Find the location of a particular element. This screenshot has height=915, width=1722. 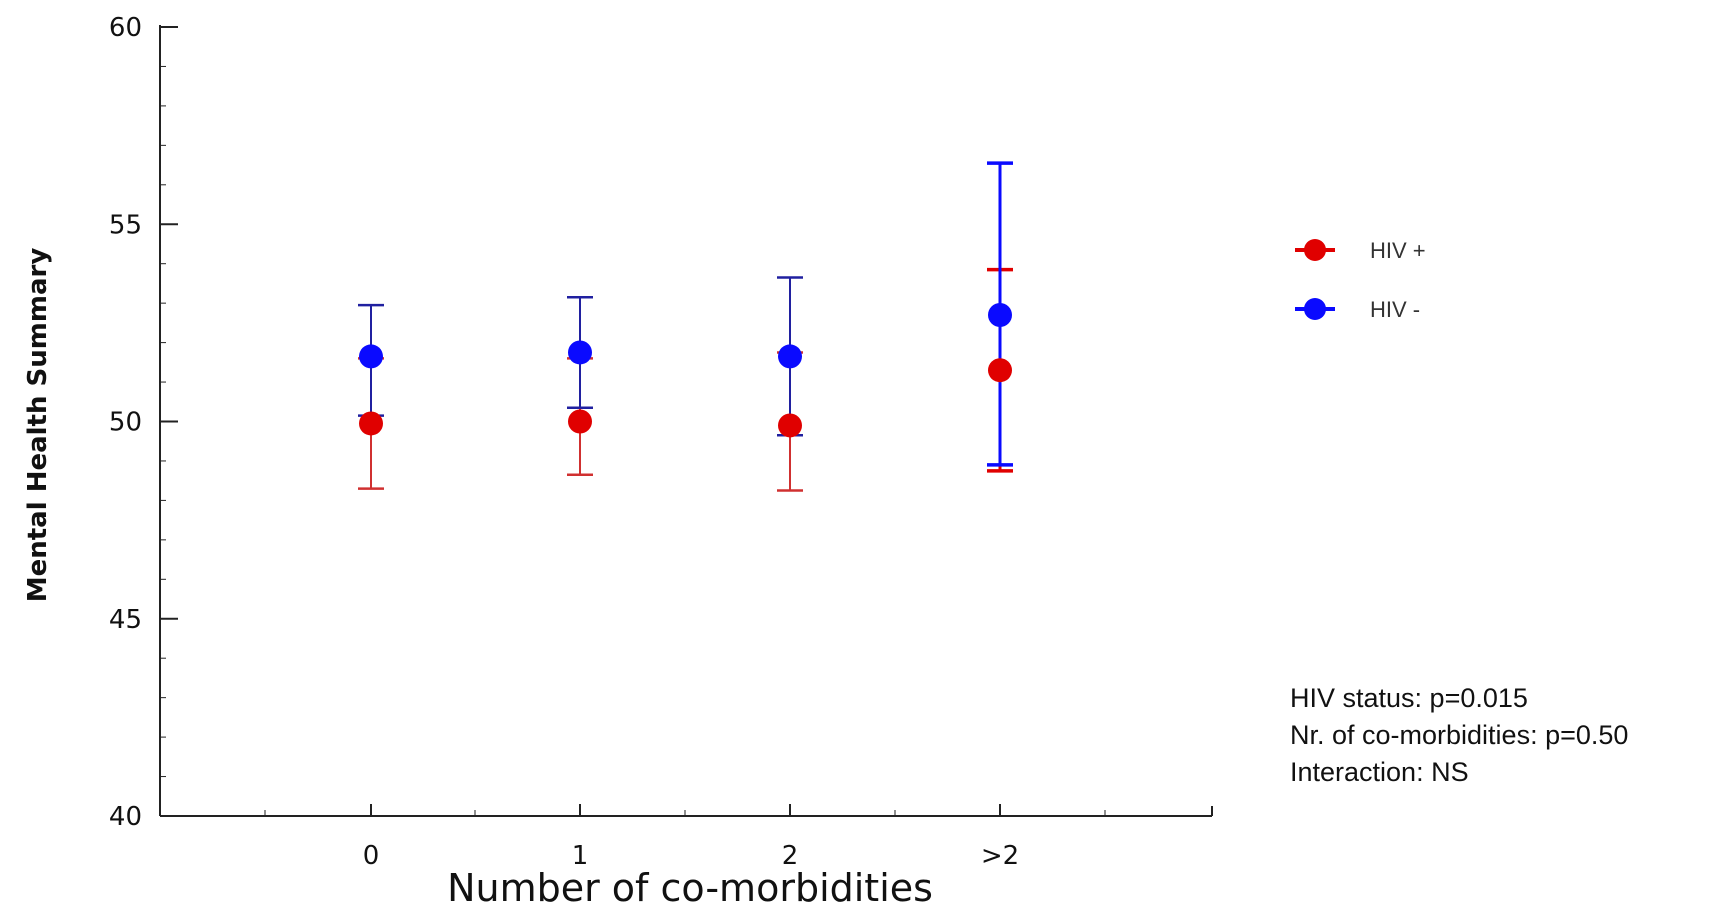

y-axis-label: Mental Health Summary is located at coordinates (38, 425).